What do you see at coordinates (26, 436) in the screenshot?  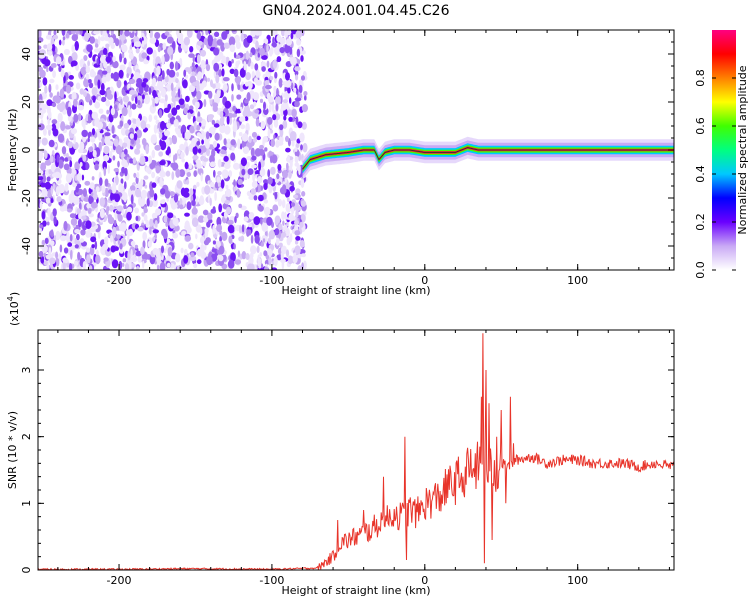 I see `y-tick-label: 2` at bounding box center [26, 436].